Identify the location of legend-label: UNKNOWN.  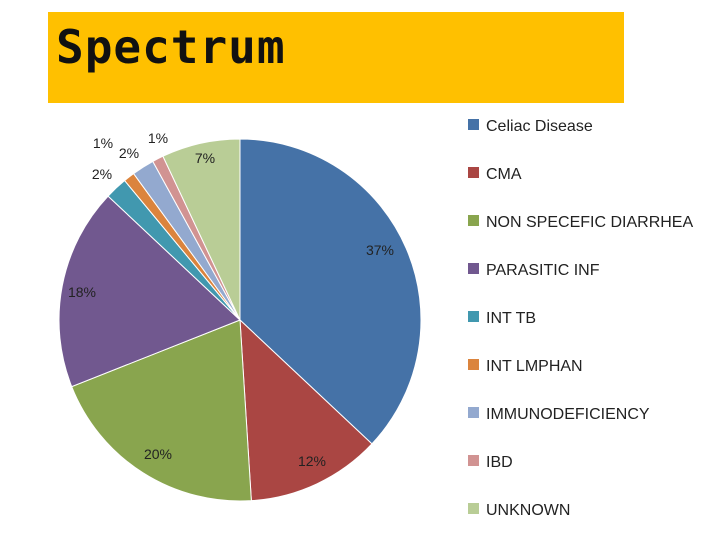
(528, 510).